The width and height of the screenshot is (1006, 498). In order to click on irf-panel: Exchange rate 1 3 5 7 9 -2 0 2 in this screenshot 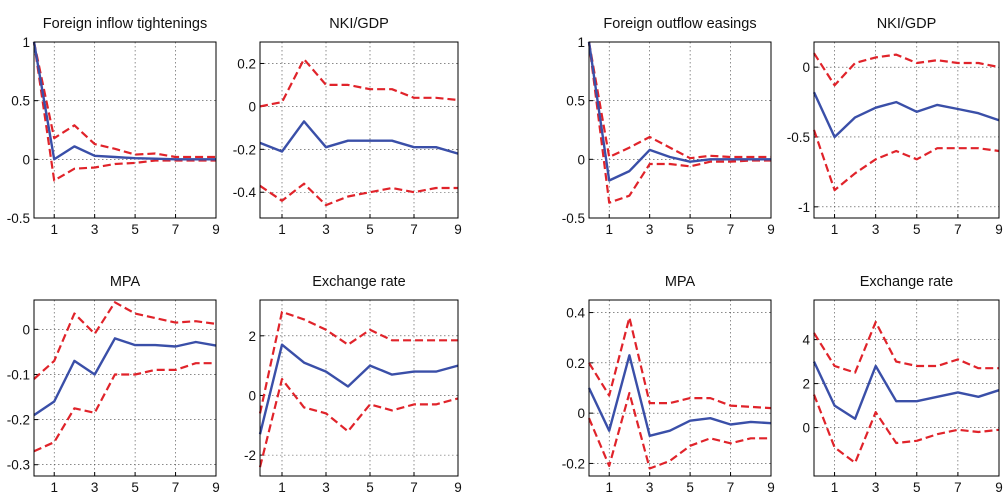, I will do `click(353, 384)`.